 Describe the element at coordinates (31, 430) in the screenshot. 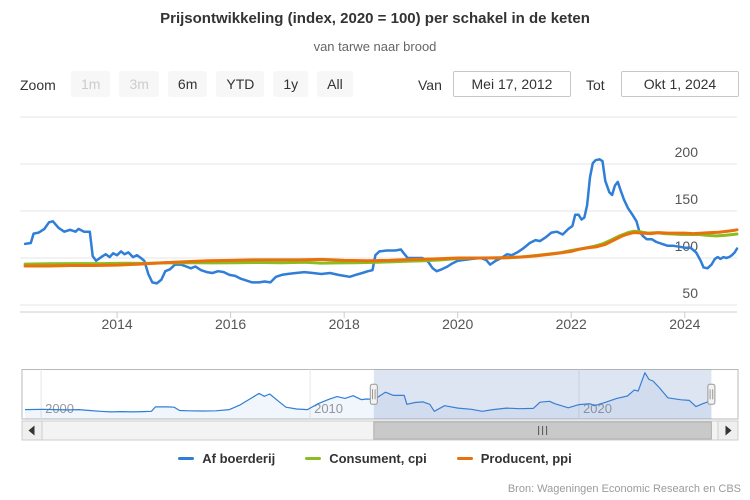

I see `scrollbar-left-arrow-icon` at that location.